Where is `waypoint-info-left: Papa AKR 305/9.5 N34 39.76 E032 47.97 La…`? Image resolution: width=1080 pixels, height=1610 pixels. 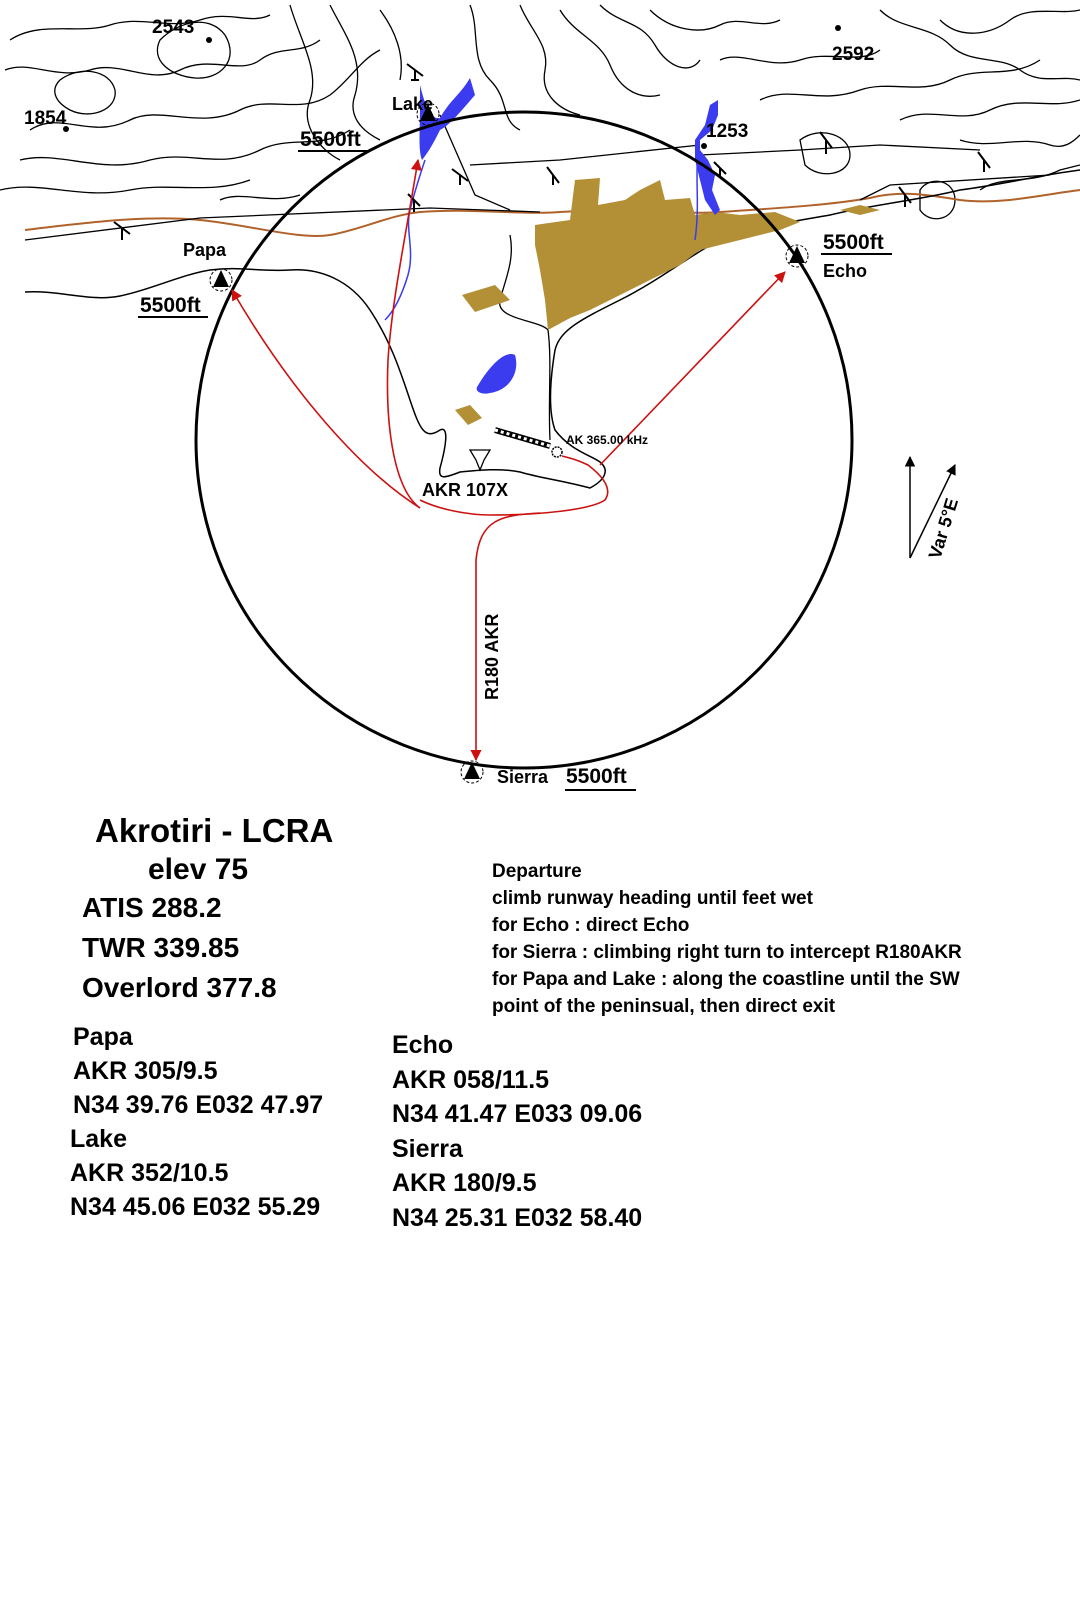
waypoint-info-left: Papa AKR 305/9.5 N34 39.76 E032 47.97 La… is located at coordinates (196, 1122).